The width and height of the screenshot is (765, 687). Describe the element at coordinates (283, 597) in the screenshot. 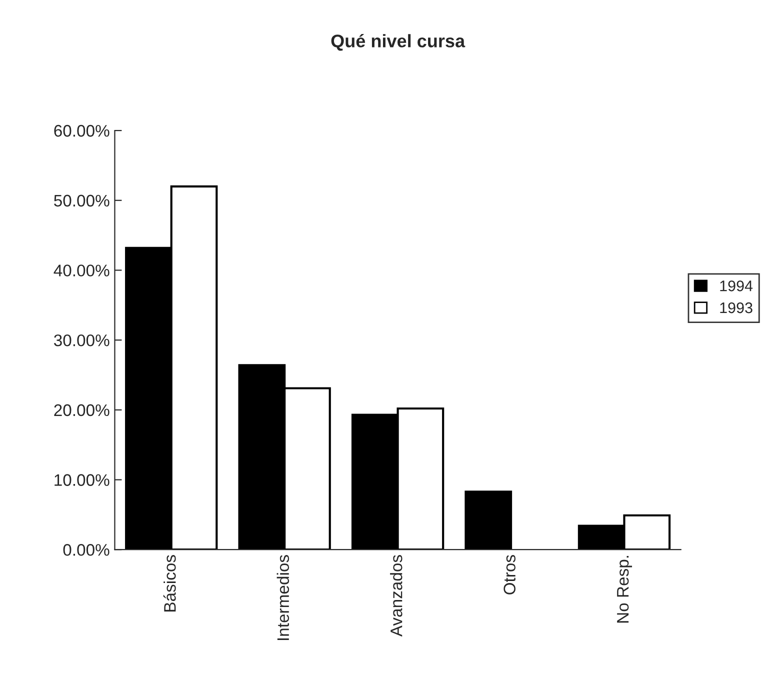

I see `x-tick-label: Intermedios` at that location.